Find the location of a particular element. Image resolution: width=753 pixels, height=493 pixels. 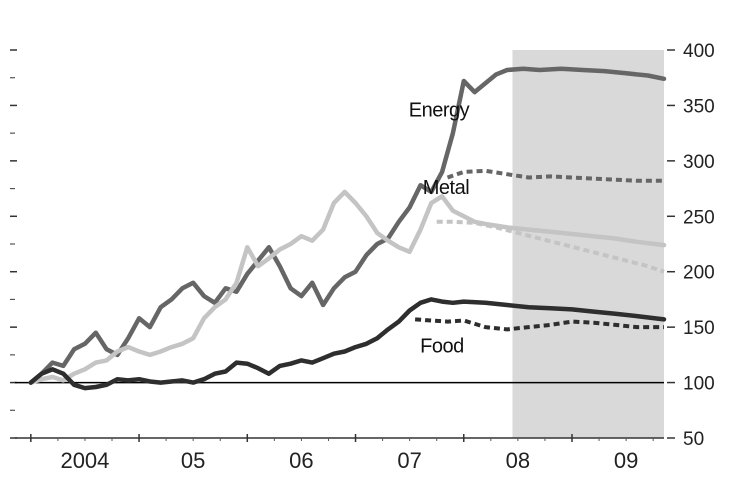

x-tick-label: 05 is located at coordinates (193, 460).